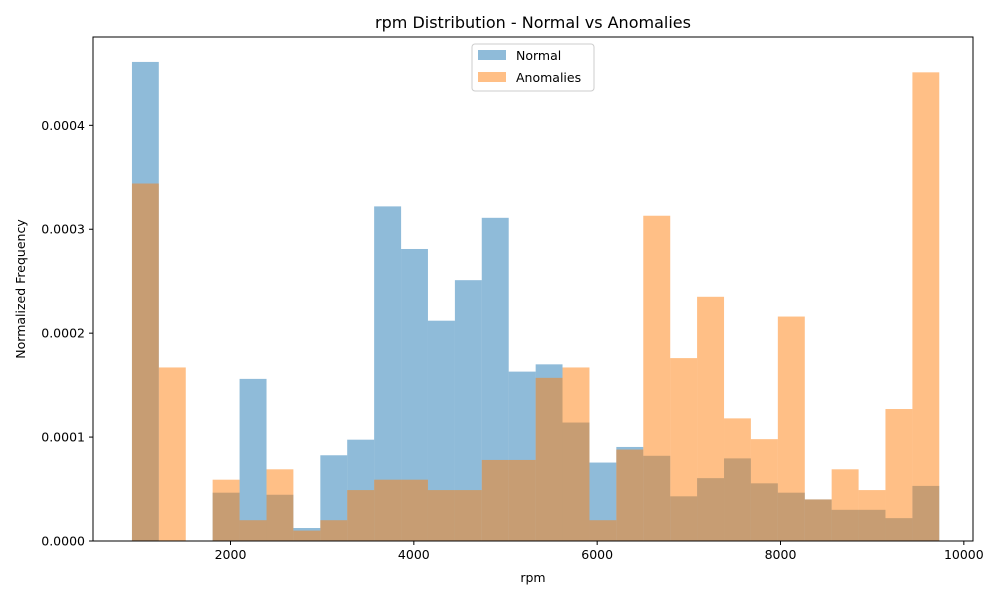 This screenshot has height=600, width=1000. Describe the element at coordinates (63, 229) in the screenshot. I see `y-tick-label: 0.0003` at that location.